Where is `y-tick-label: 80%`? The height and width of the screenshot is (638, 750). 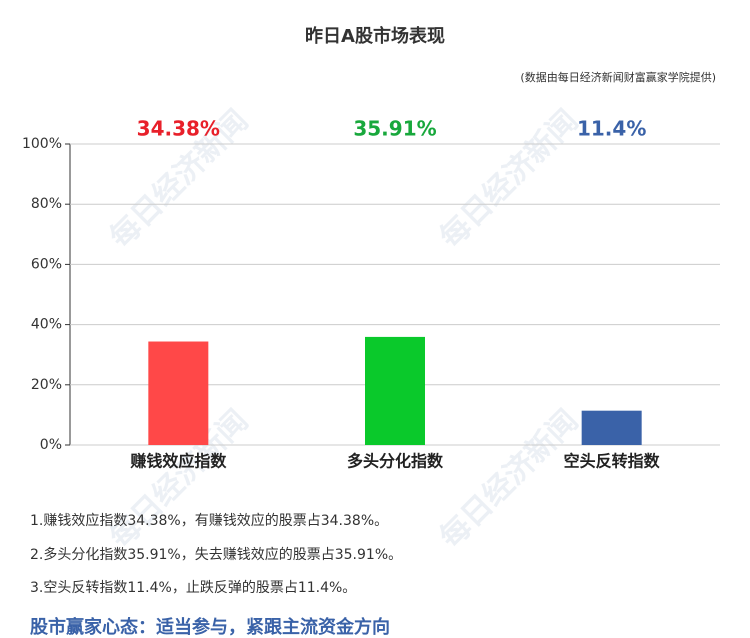
y-tick-label: 80% is located at coordinates (46, 204).